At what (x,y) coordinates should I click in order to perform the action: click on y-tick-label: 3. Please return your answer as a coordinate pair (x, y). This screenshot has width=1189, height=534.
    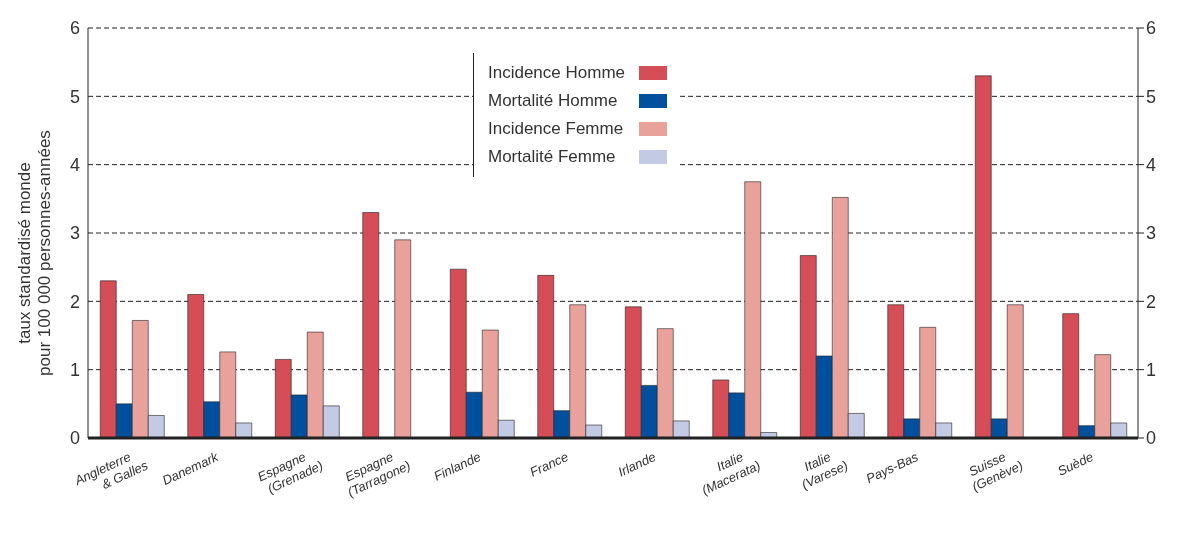
    Looking at the image, I should click on (74, 233).